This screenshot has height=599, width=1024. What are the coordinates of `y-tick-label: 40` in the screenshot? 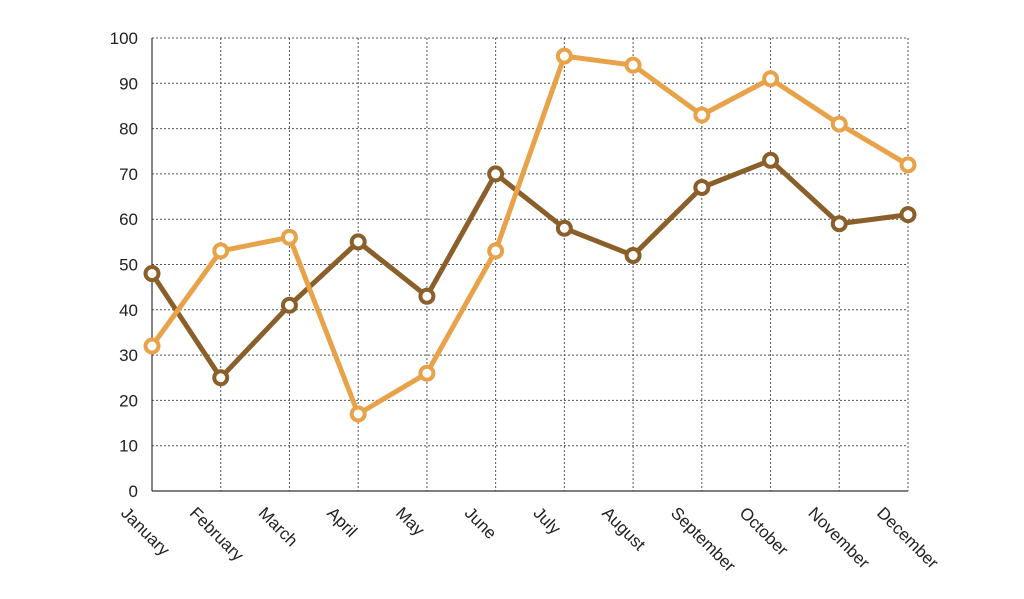 It's located at (128, 310).